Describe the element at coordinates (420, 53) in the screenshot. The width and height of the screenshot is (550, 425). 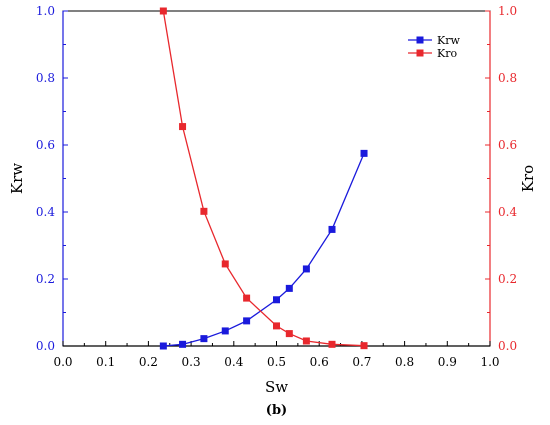
I see `legend-marker-kro` at that location.